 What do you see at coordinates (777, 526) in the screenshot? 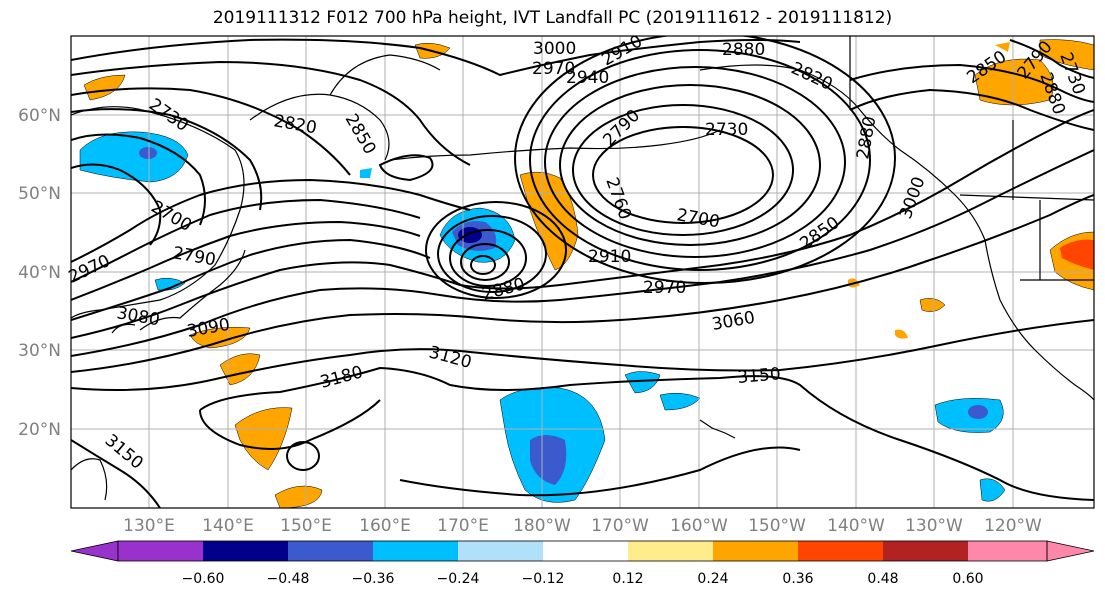
I see `lon-label: 150°W` at bounding box center [777, 526].